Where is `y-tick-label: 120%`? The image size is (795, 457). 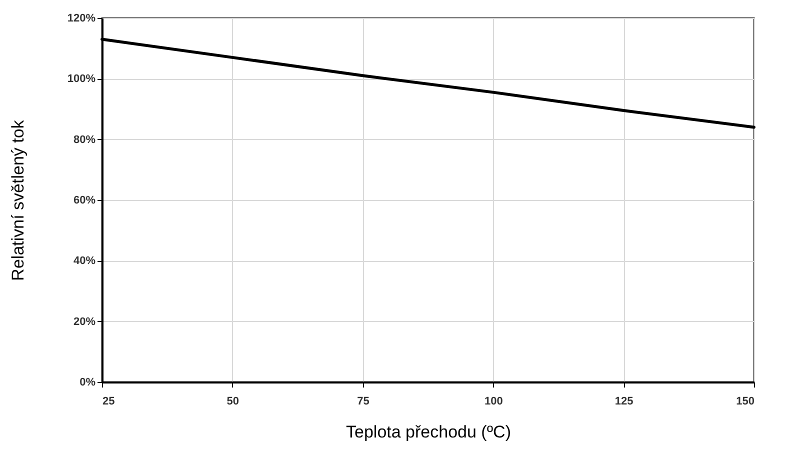
y-tick-label: 120% is located at coordinates (81, 18).